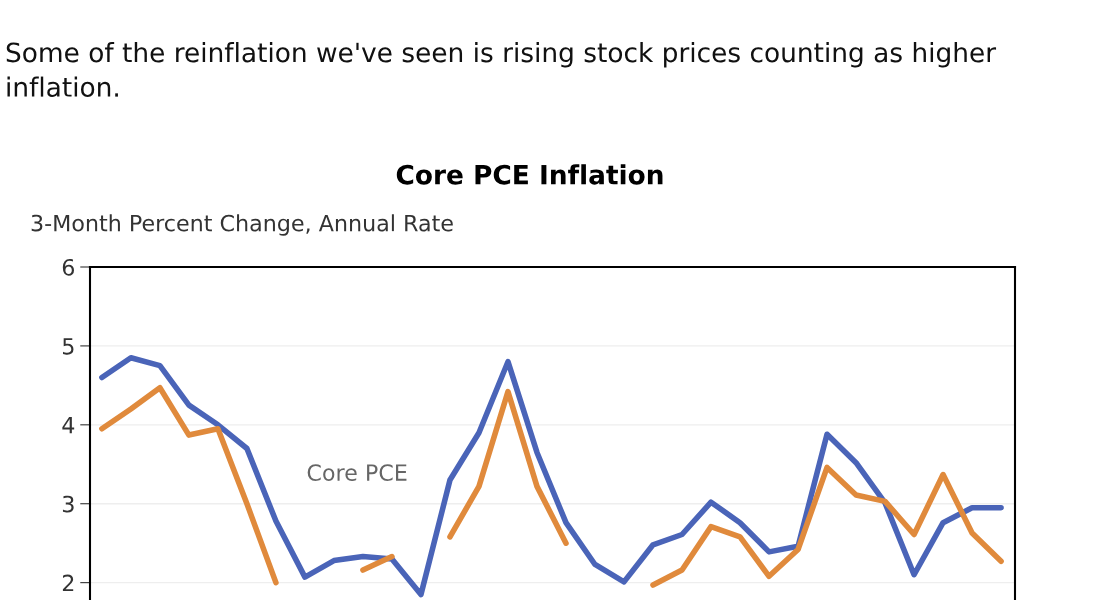  What do you see at coordinates (68, 583) in the screenshot?
I see `y-tick-label: 2` at bounding box center [68, 583].